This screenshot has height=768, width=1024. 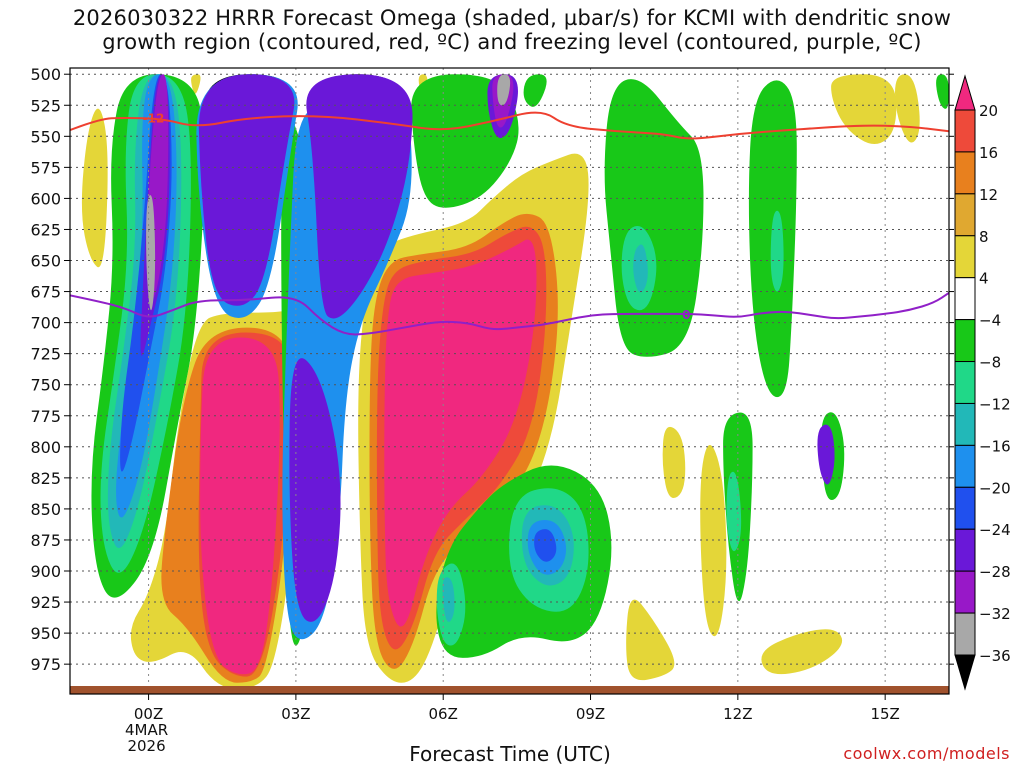 I want to click on x-tick-label: 12Z, so click(x=737, y=714).